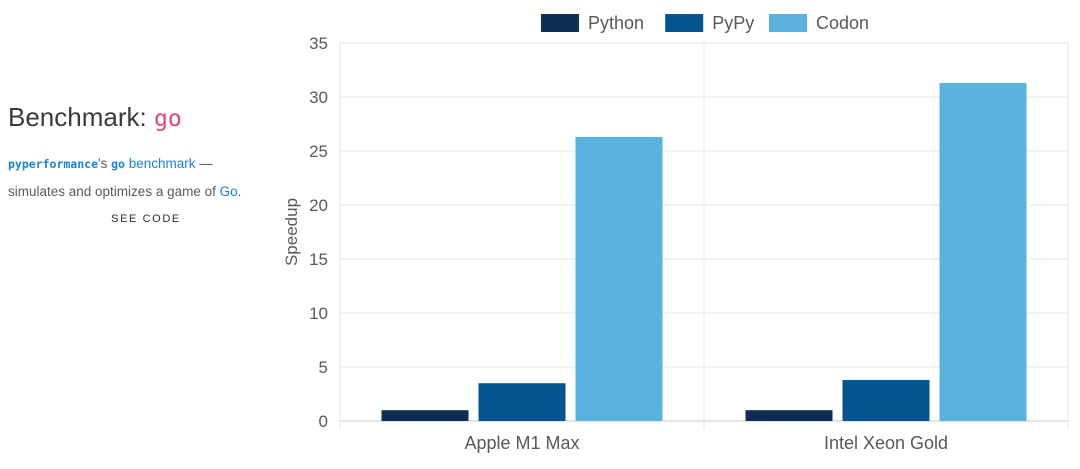  What do you see at coordinates (103, 163) in the screenshot?
I see `desc-possessive: 's` at bounding box center [103, 163].